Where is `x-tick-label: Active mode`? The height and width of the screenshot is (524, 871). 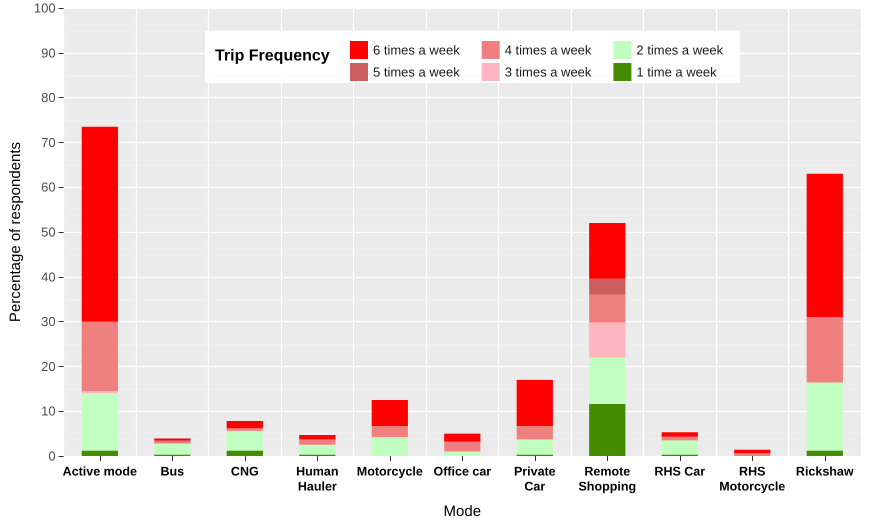 x-tick-label: Active mode is located at coordinates (100, 471).